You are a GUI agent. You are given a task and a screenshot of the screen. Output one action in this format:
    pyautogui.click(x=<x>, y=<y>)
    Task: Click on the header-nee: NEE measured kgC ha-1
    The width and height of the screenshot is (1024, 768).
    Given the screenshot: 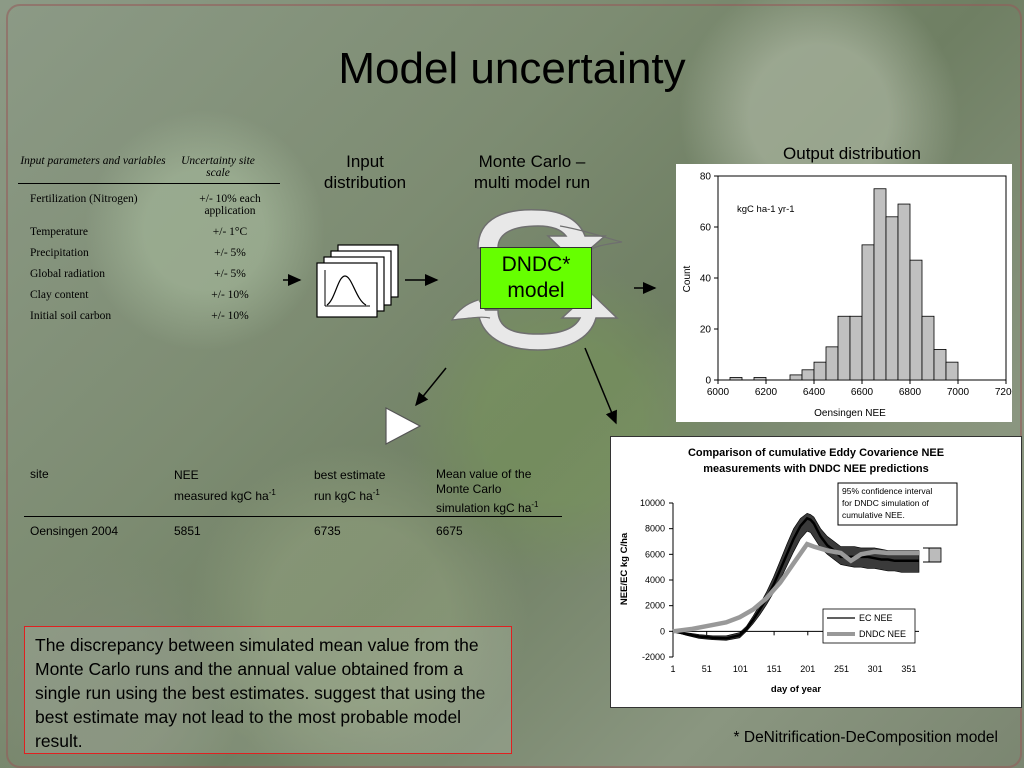 What is the action you would take?
    pyautogui.click(x=225, y=486)
    